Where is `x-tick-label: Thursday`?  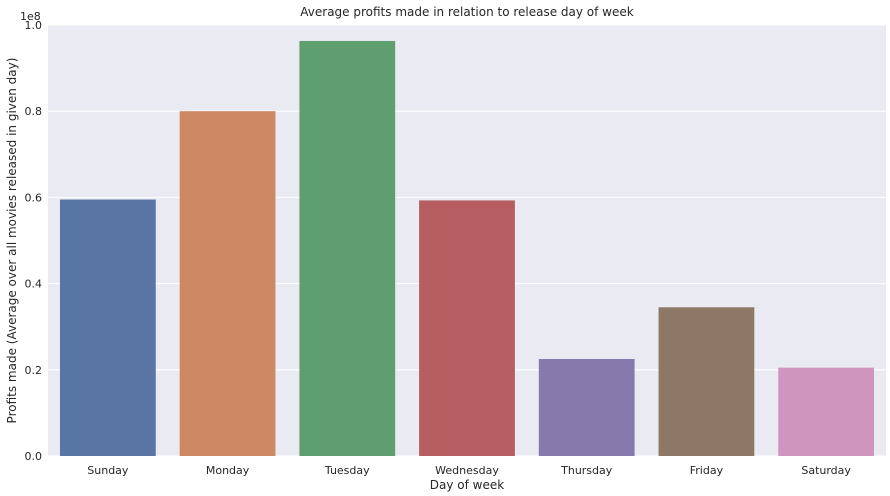 x-tick-label: Thursday is located at coordinates (586, 470).